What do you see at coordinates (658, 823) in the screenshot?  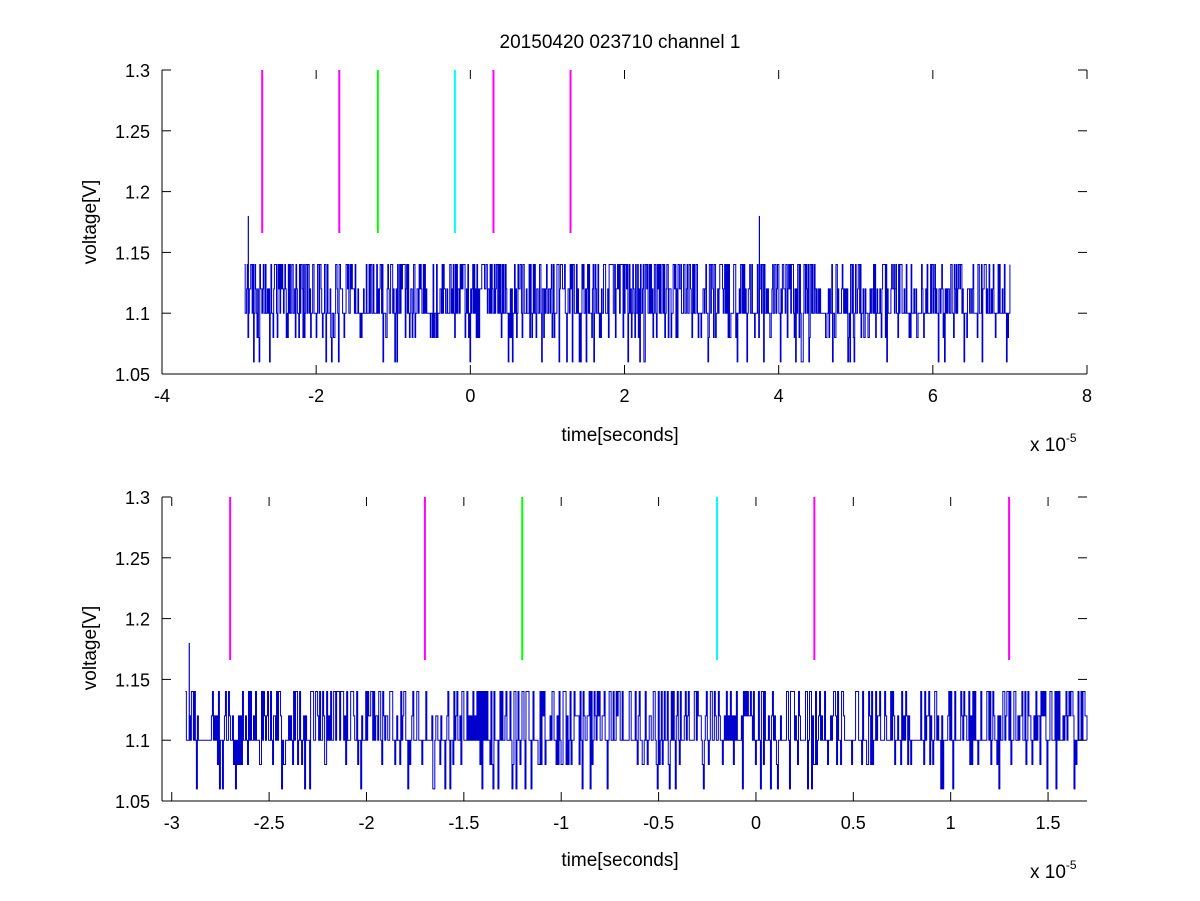 I see `x-tick-label: -0.5` at bounding box center [658, 823].